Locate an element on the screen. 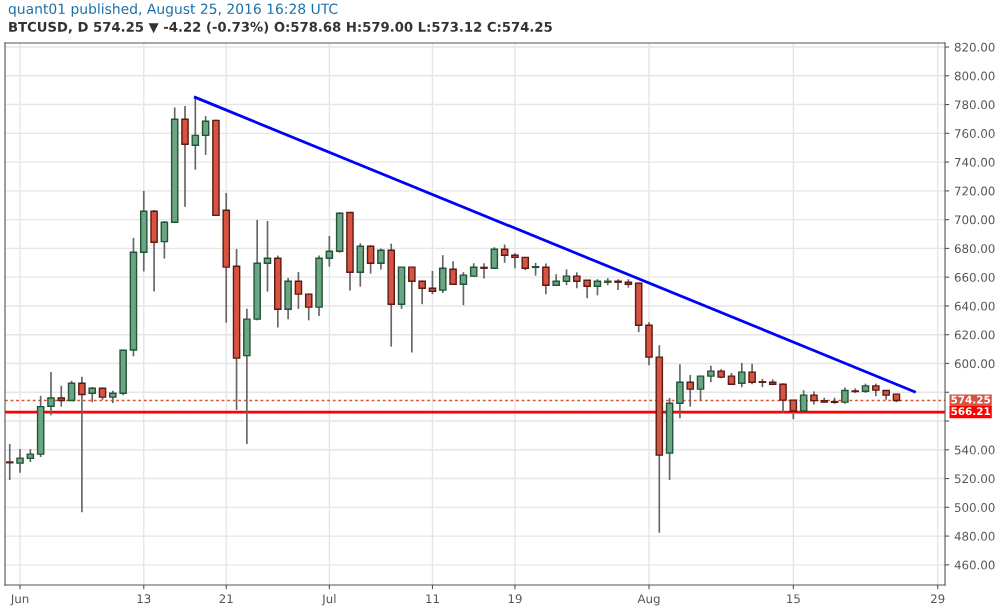 This screenshot has width=1002, height=612. y-tick-label: 540.00 is located at coordinates (974, 450).